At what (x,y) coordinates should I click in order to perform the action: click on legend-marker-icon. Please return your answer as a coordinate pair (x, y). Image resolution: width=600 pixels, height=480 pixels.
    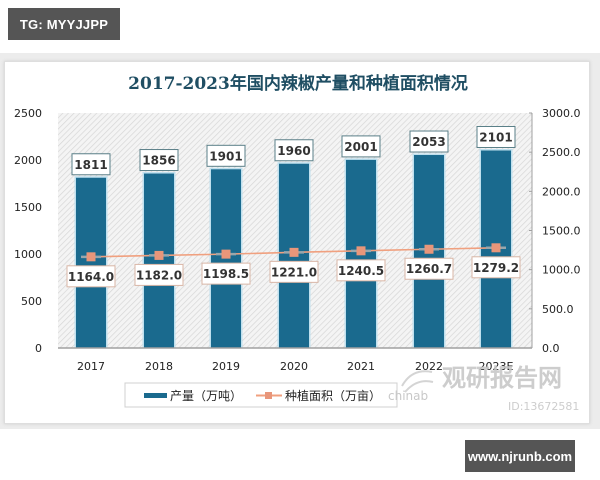
    Looking at the image, I should click on (268, 395).